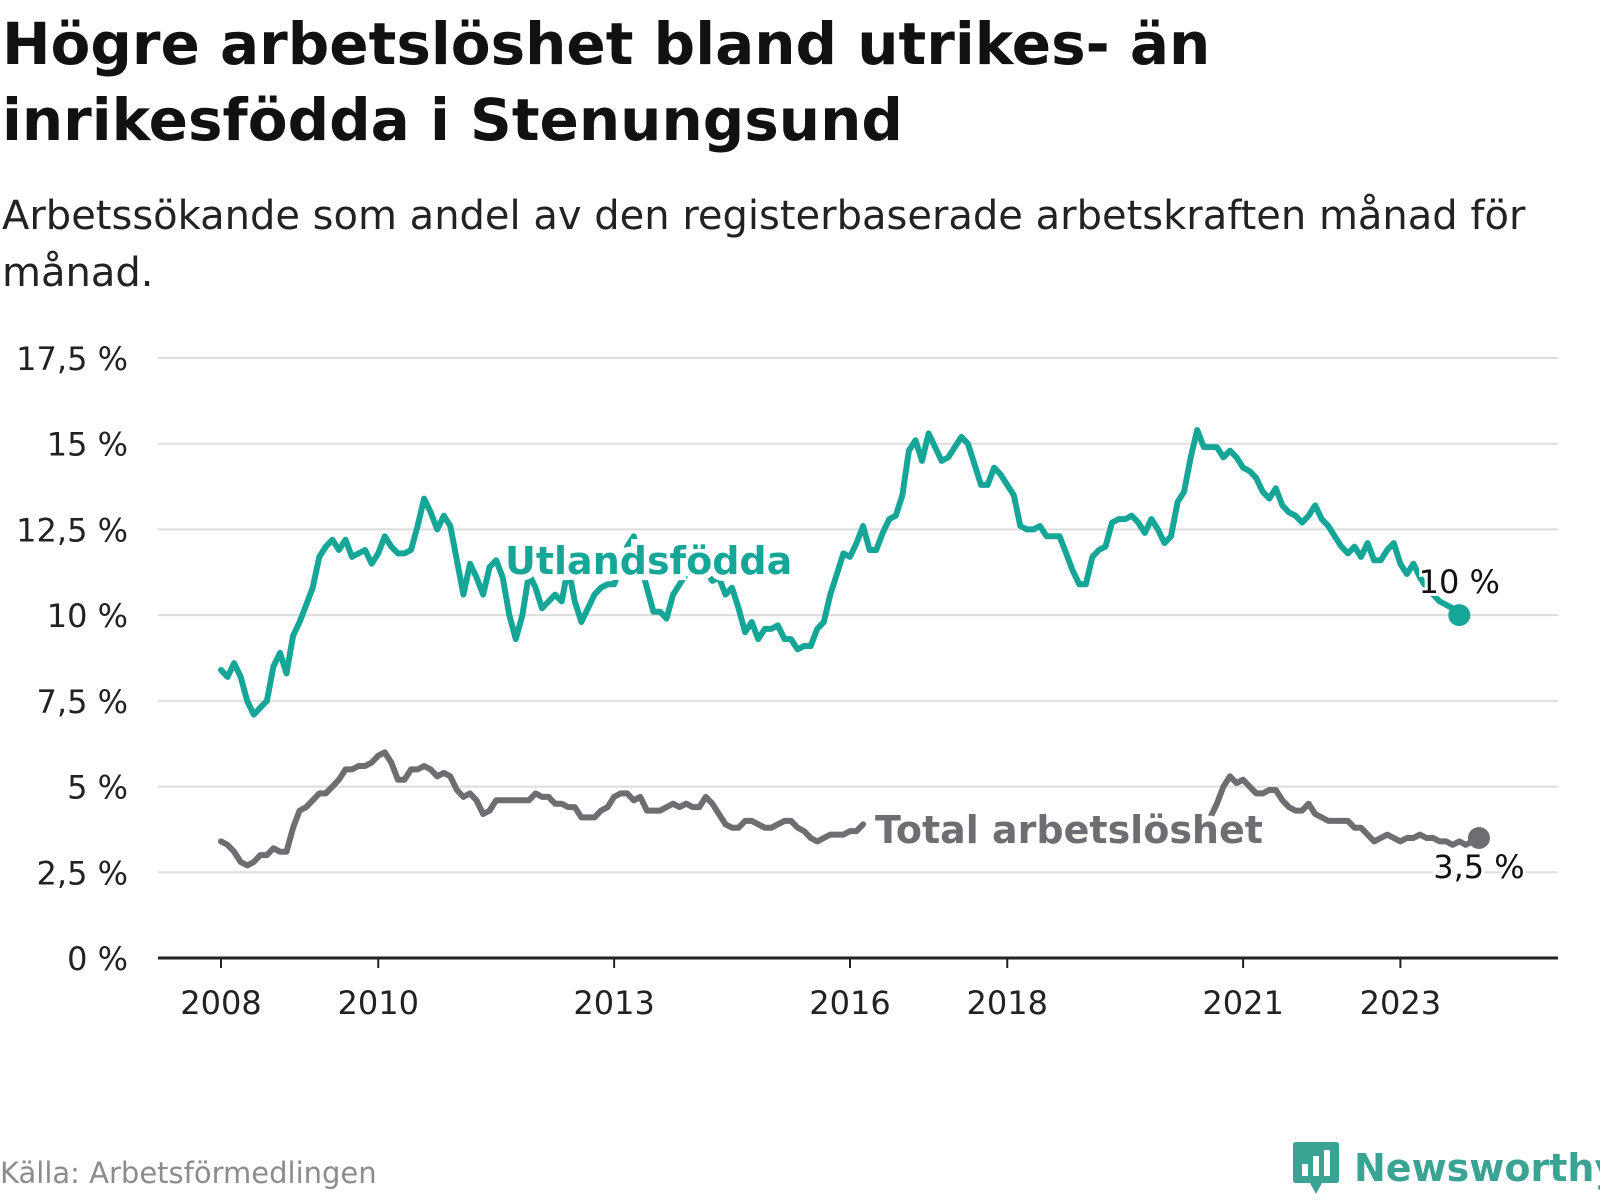 The image size is (1600, 1200). I want to click on x-tick-label: 2016, so click(849, 1002).